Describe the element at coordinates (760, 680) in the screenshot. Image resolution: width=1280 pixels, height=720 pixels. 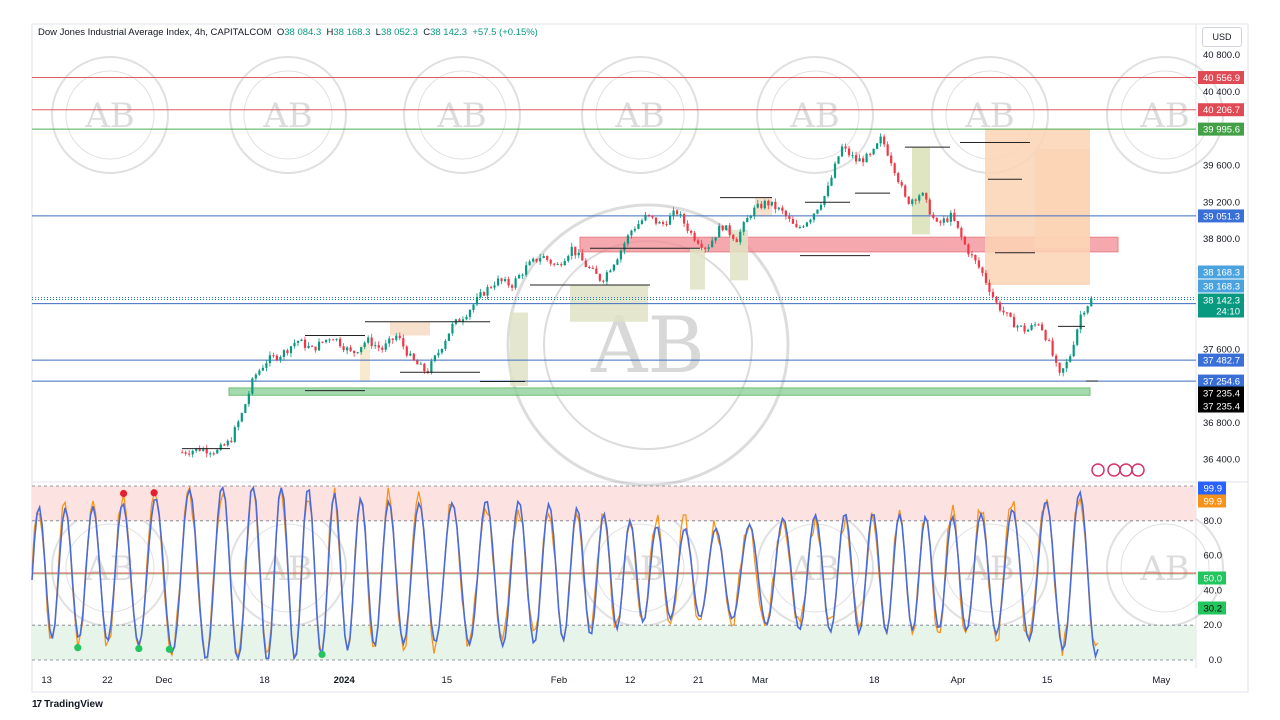
I see `x-tick-label: Mar` at that location.